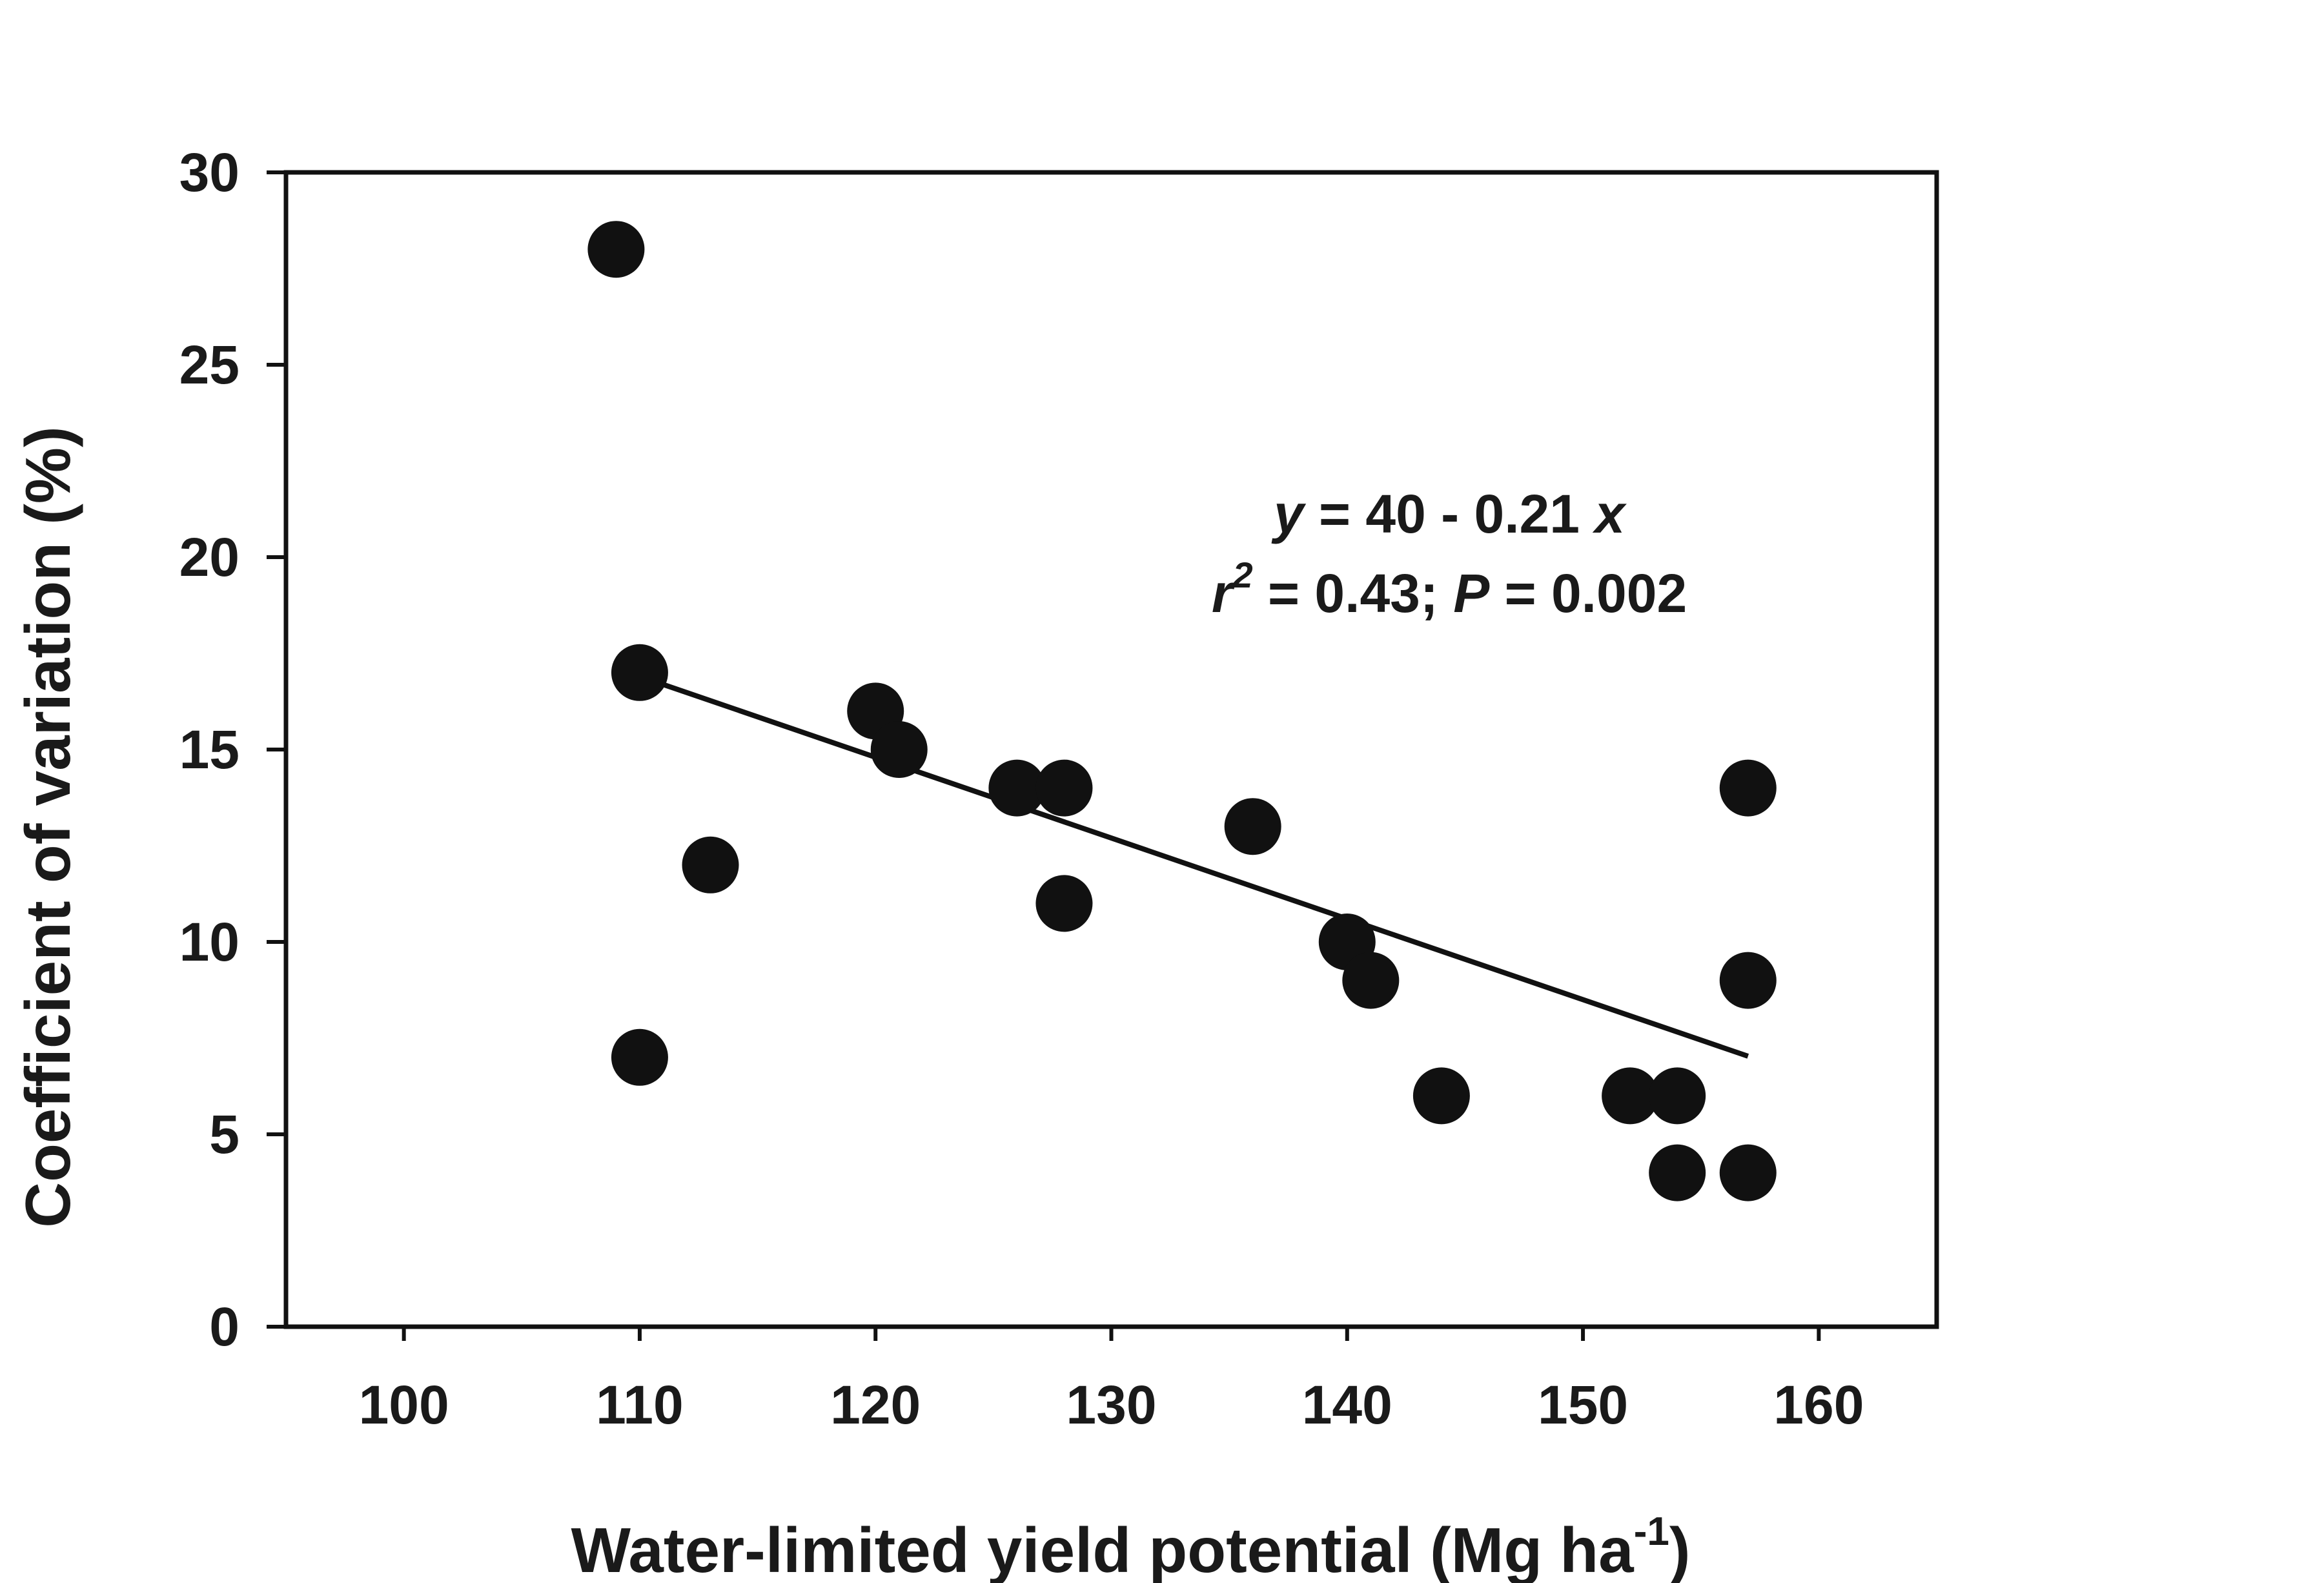 This screenshot has width=2324, height=1583. I want to click on y-tick-label: 30, so click(209, 173).